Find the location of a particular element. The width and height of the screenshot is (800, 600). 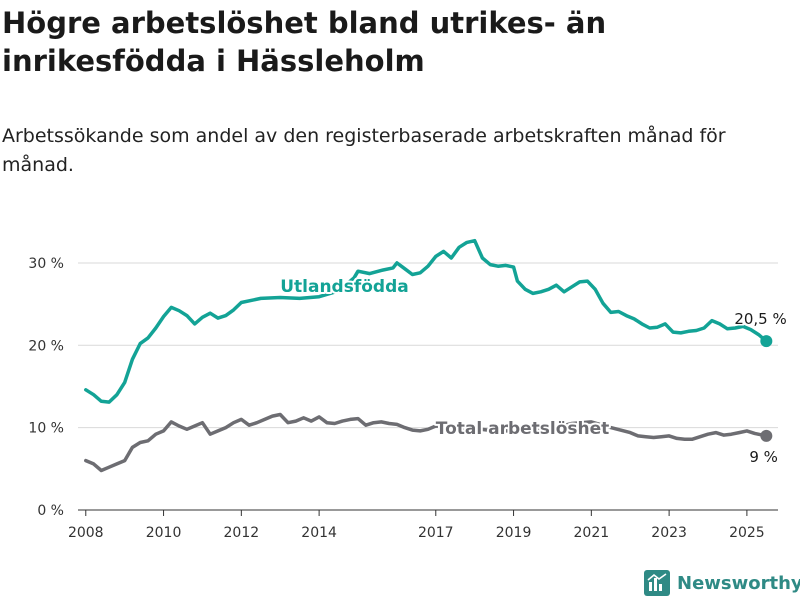

x-tick-label: 2021 is located at coordinates (592, 533).